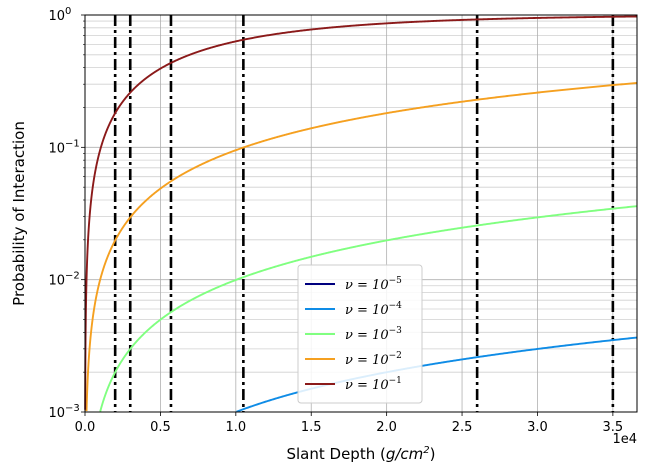 This screenshot has width=647, height=466. Describe the element at coordinates (396, 331) in the screenshot. I see `legend-entry-exponent: −3` at that location.